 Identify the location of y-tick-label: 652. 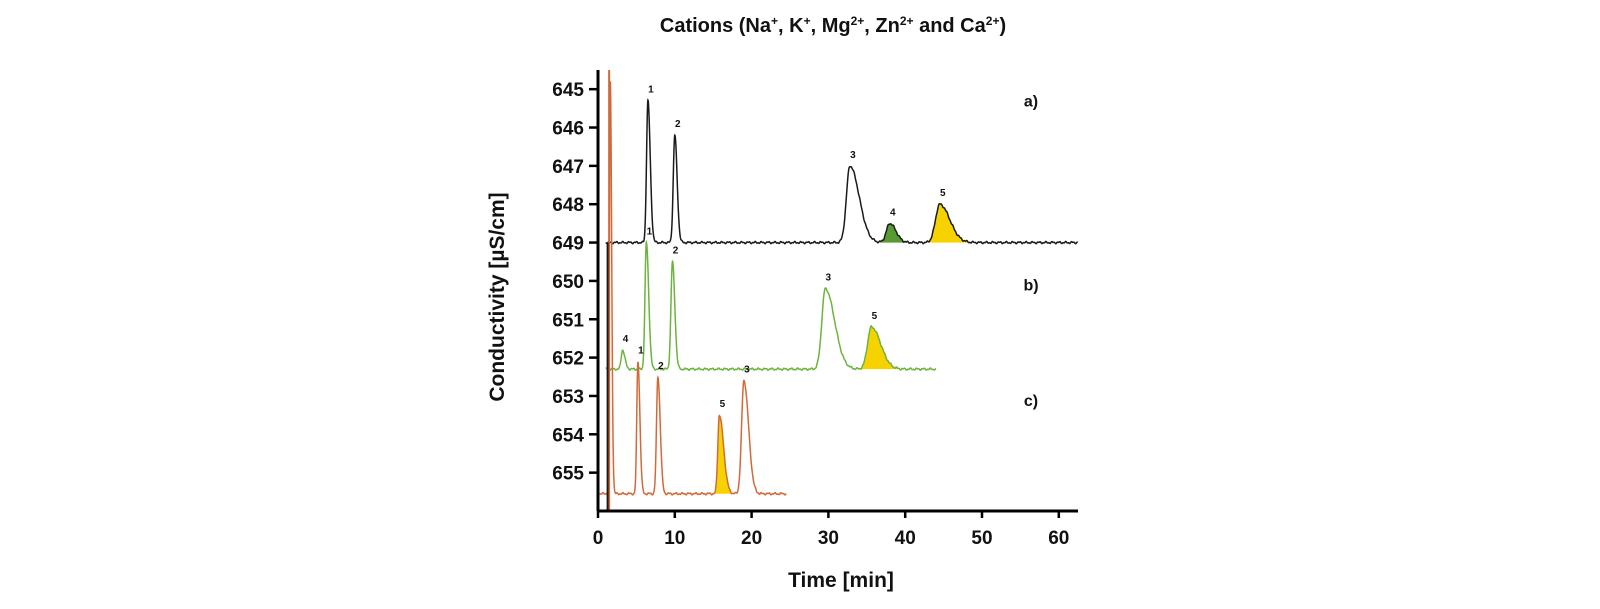
(568, 359).